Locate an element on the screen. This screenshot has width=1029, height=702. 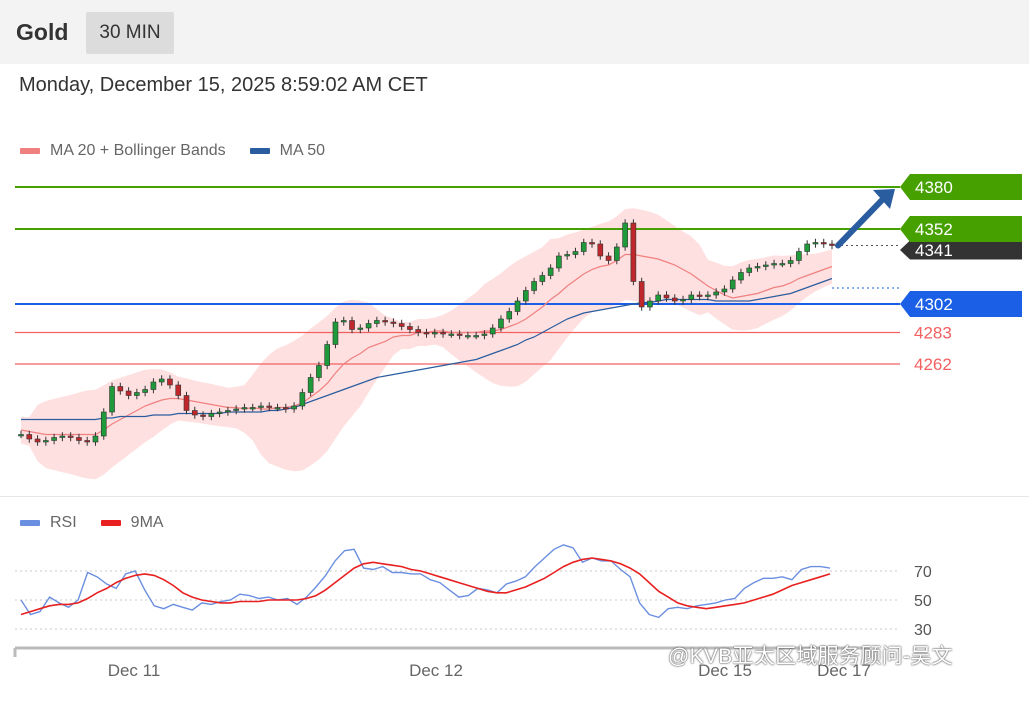
timestamp: Monday, December 15, 2025 8:59:02 AM CET is located at coordinates (223, 85).